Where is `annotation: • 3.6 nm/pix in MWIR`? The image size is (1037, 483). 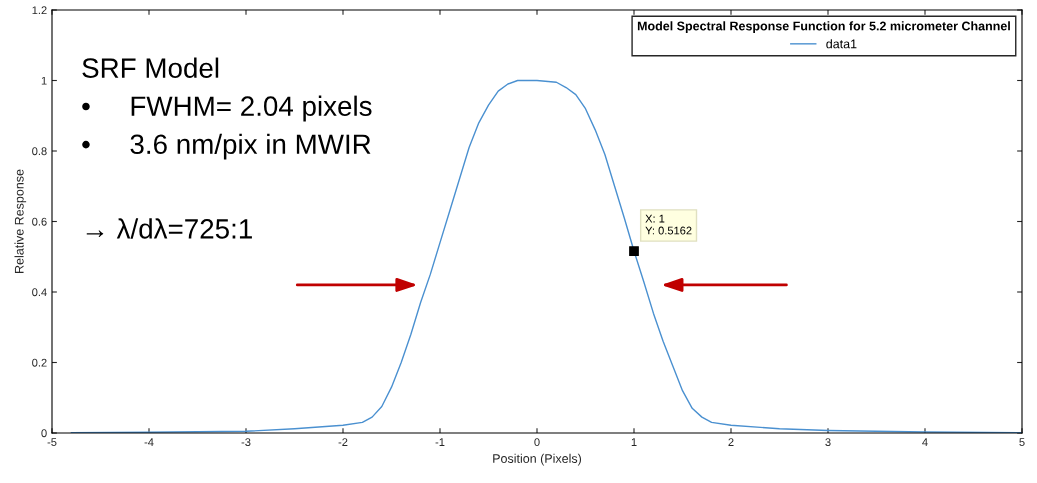 annotation: • 3.6 nm/pix in MWIR is located at coordinates (226, 146).